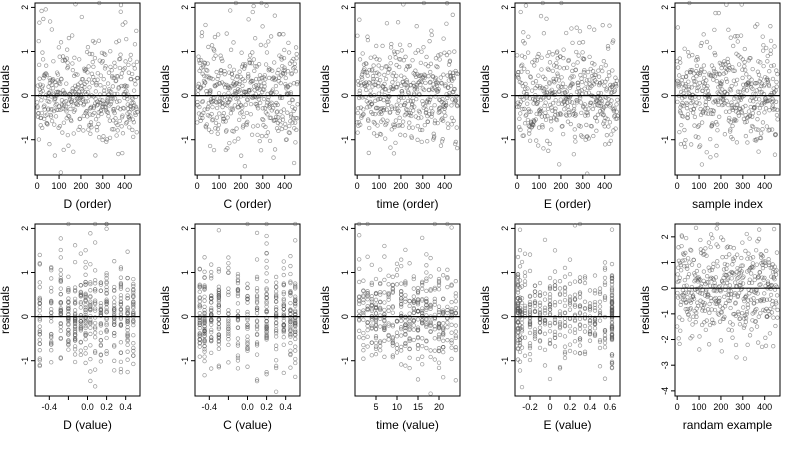 This screenshot has width=800, height=455. I want to click on x-tick-label: 0.4, so click(590, 407).